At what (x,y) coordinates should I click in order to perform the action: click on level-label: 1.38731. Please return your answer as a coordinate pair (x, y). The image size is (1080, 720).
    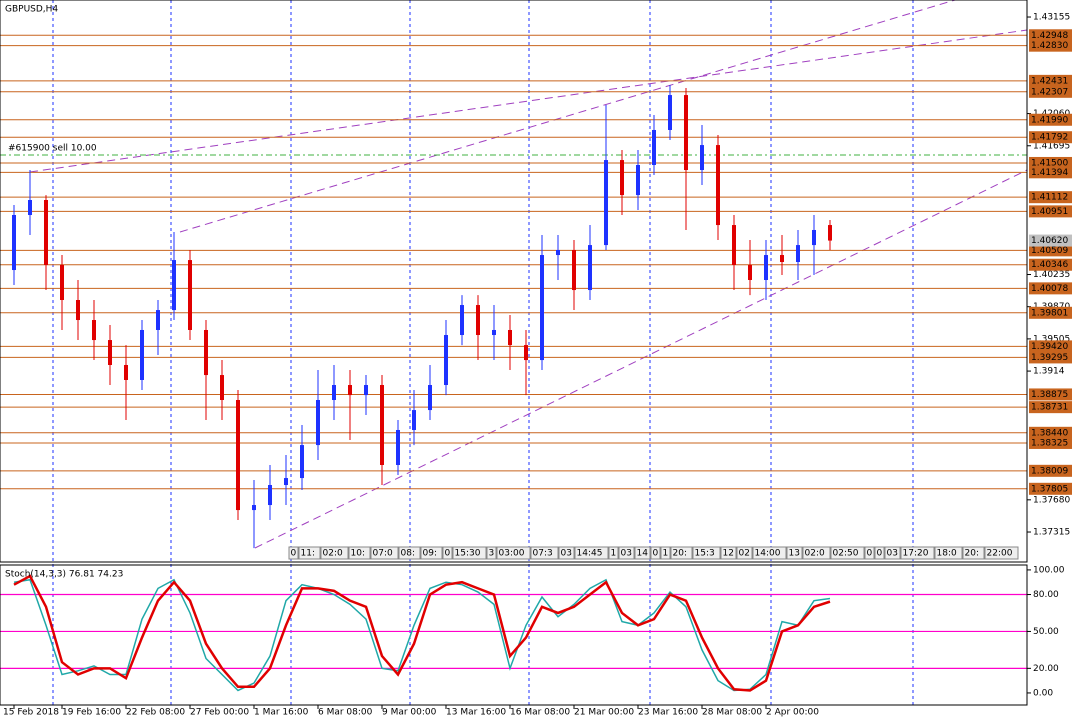
    Looking at the image, I should click on (1049, 408).